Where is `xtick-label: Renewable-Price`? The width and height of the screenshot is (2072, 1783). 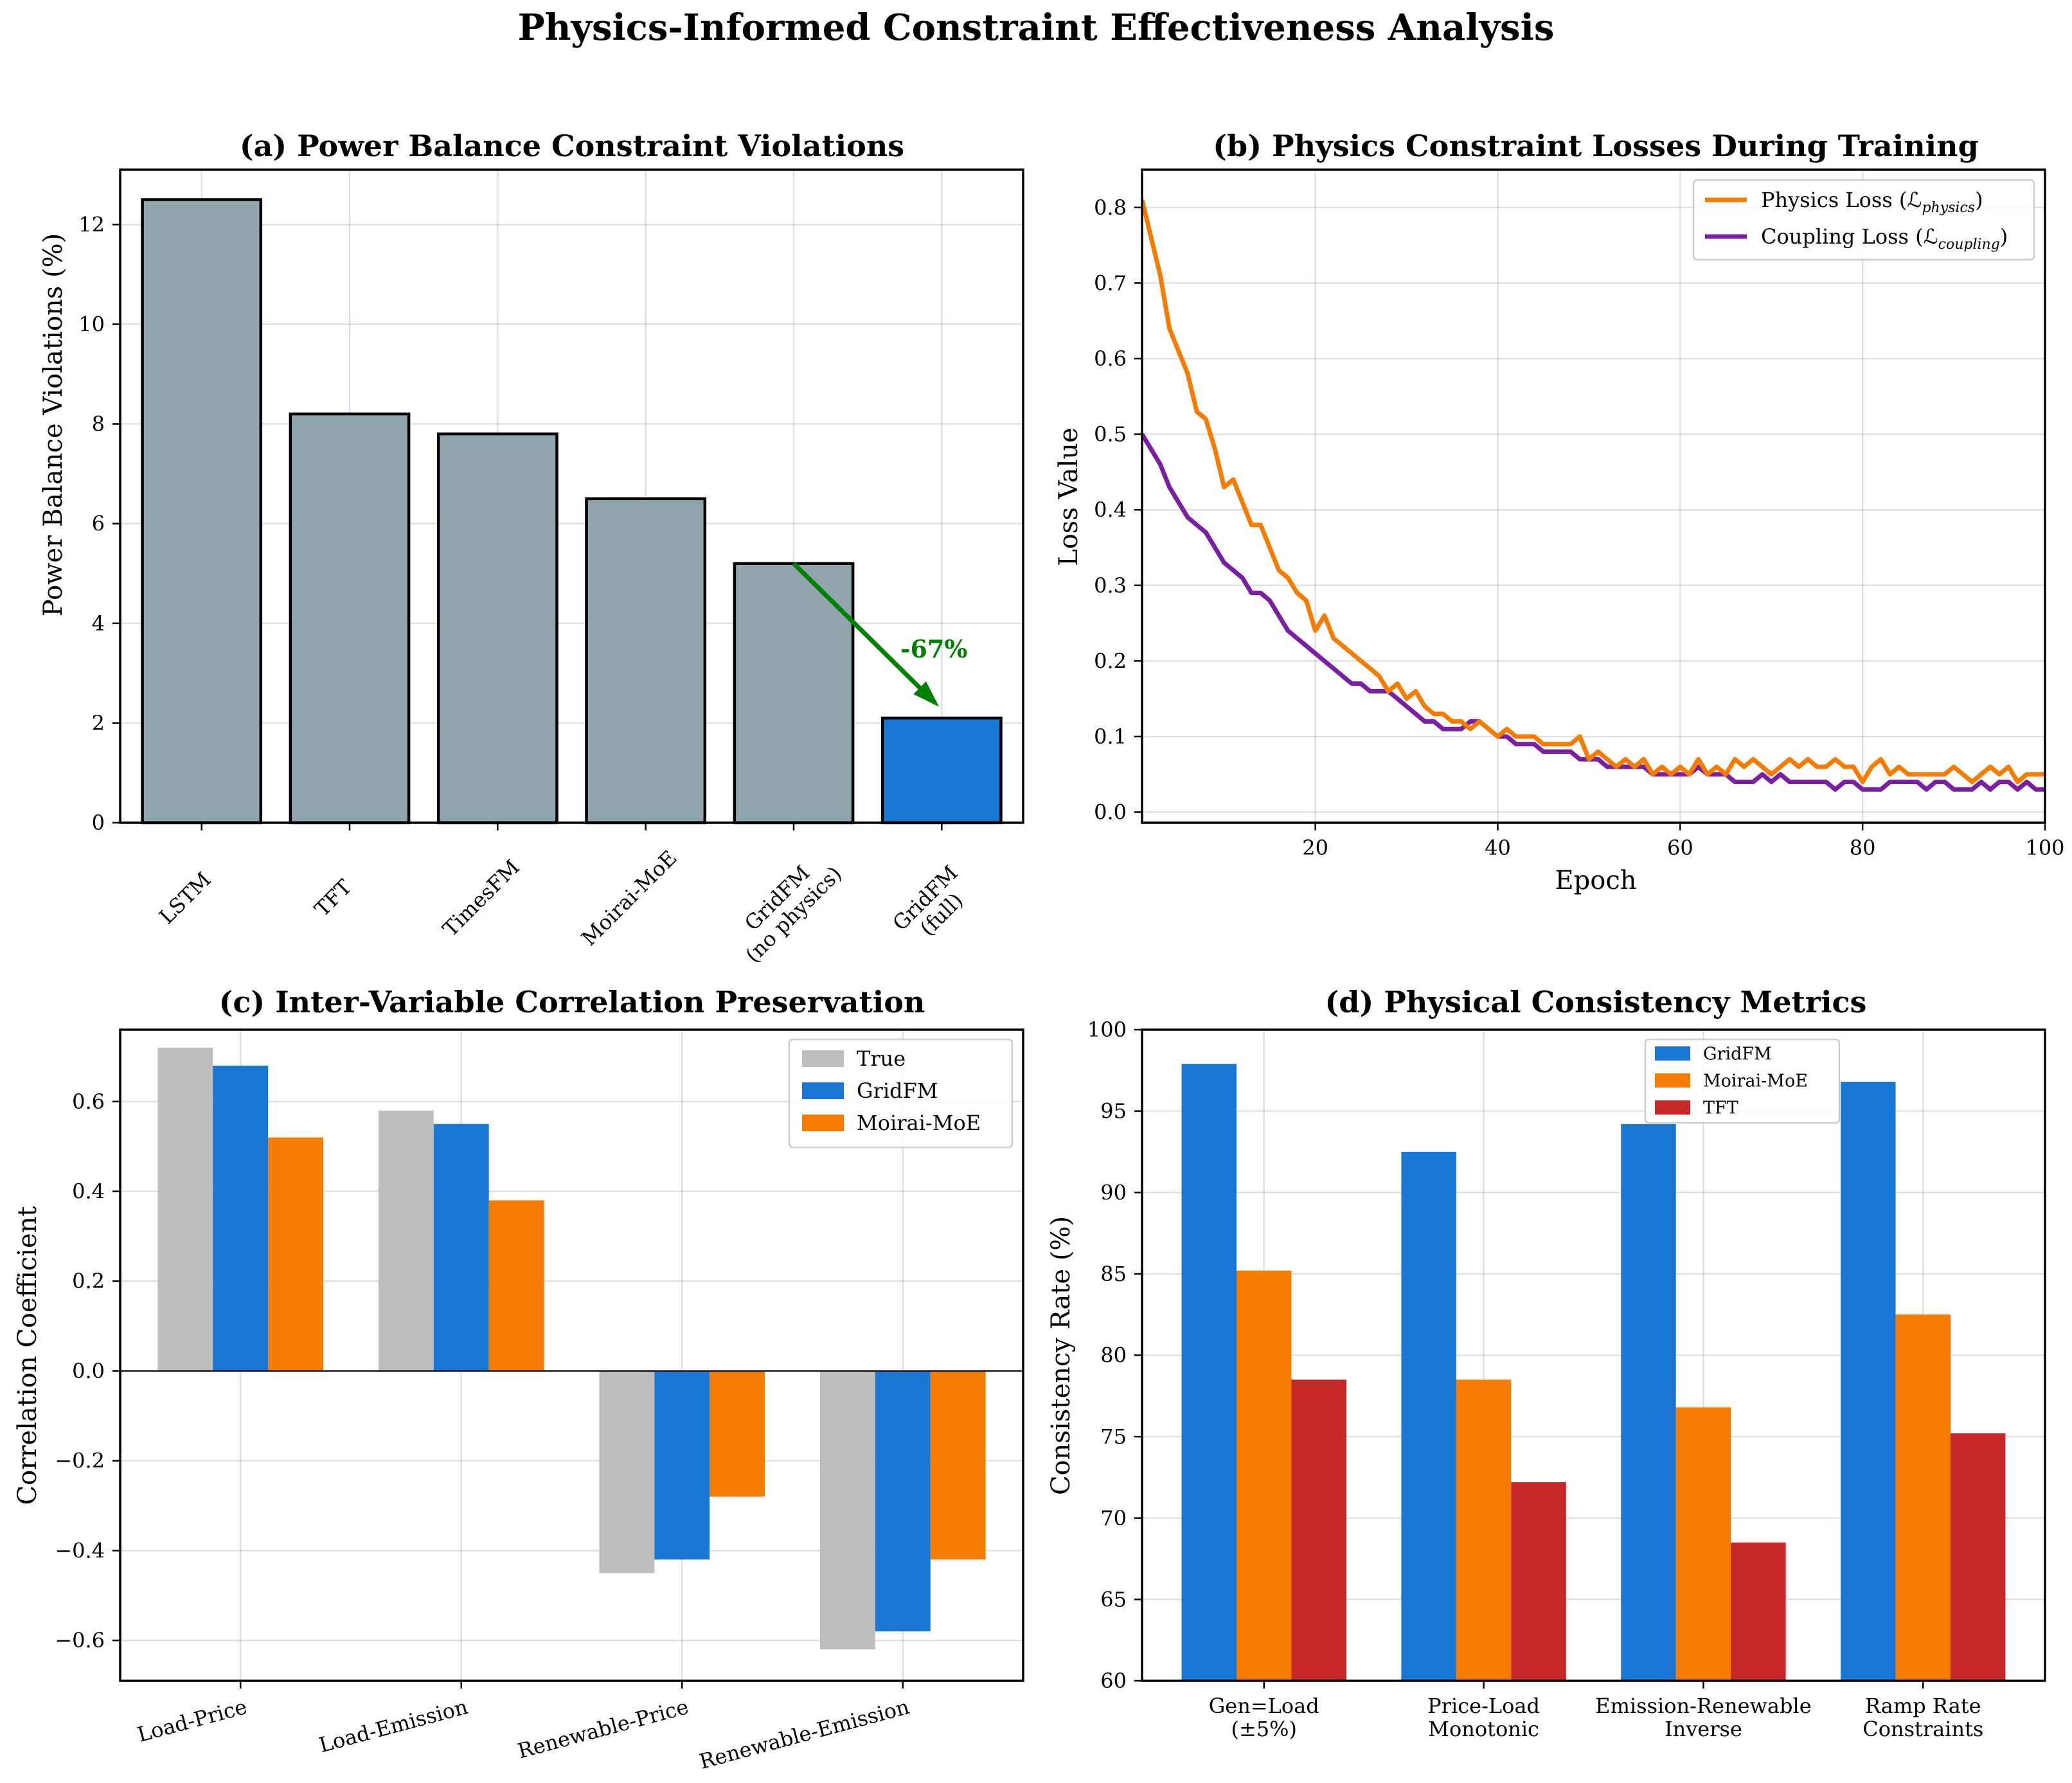 xtick-label: Renewable-Price is located at coordinates (603, 1728).